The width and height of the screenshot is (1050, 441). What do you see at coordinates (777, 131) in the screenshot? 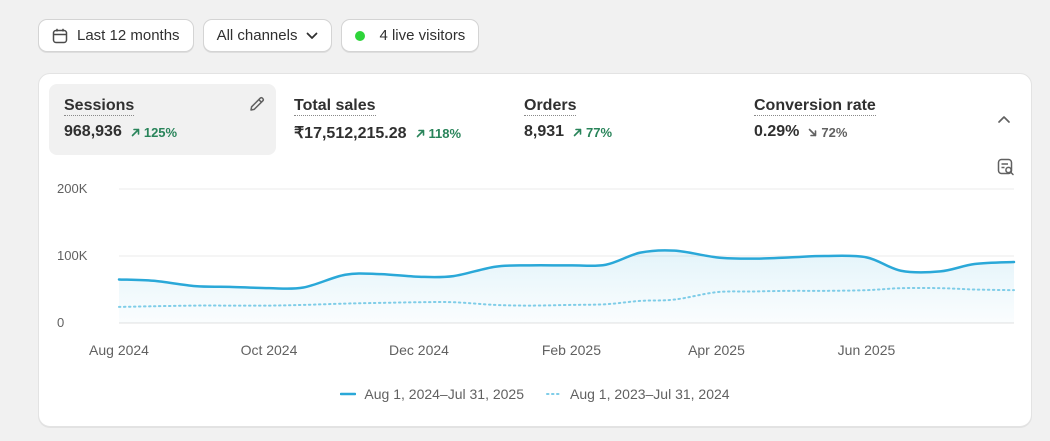
I see `metric-value: 0.29%` at bounding box center [777, 131].